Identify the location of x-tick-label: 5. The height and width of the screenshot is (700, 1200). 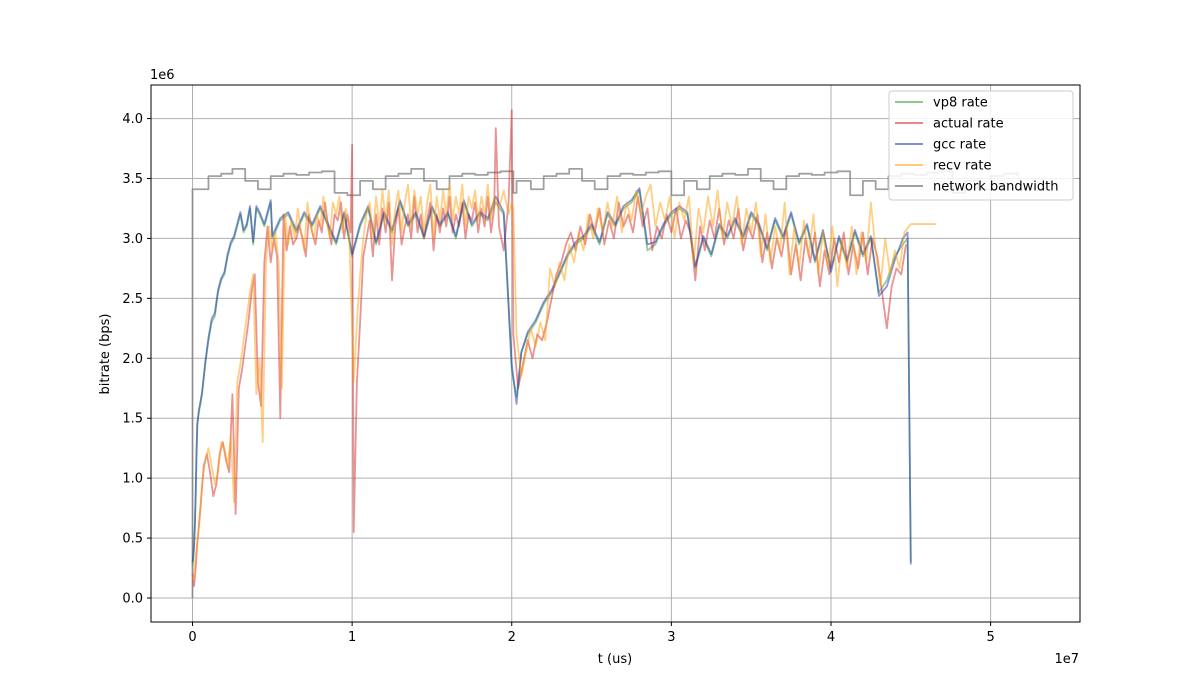
(990, 637).